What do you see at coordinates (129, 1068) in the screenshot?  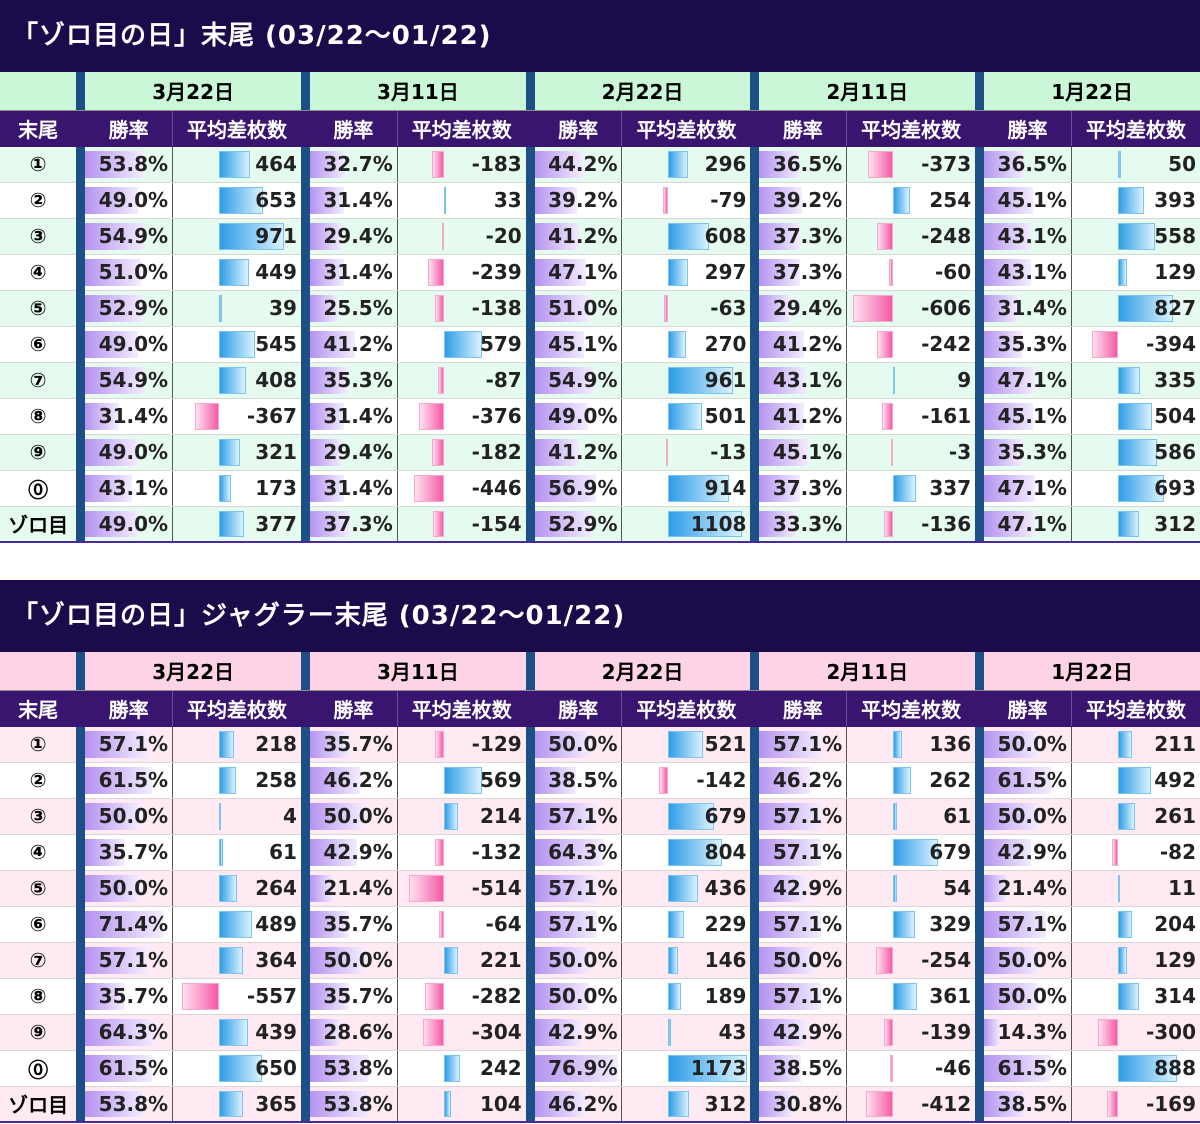 I see `win-rate-cell: 61.5%` at bounding box center [129, 1068].